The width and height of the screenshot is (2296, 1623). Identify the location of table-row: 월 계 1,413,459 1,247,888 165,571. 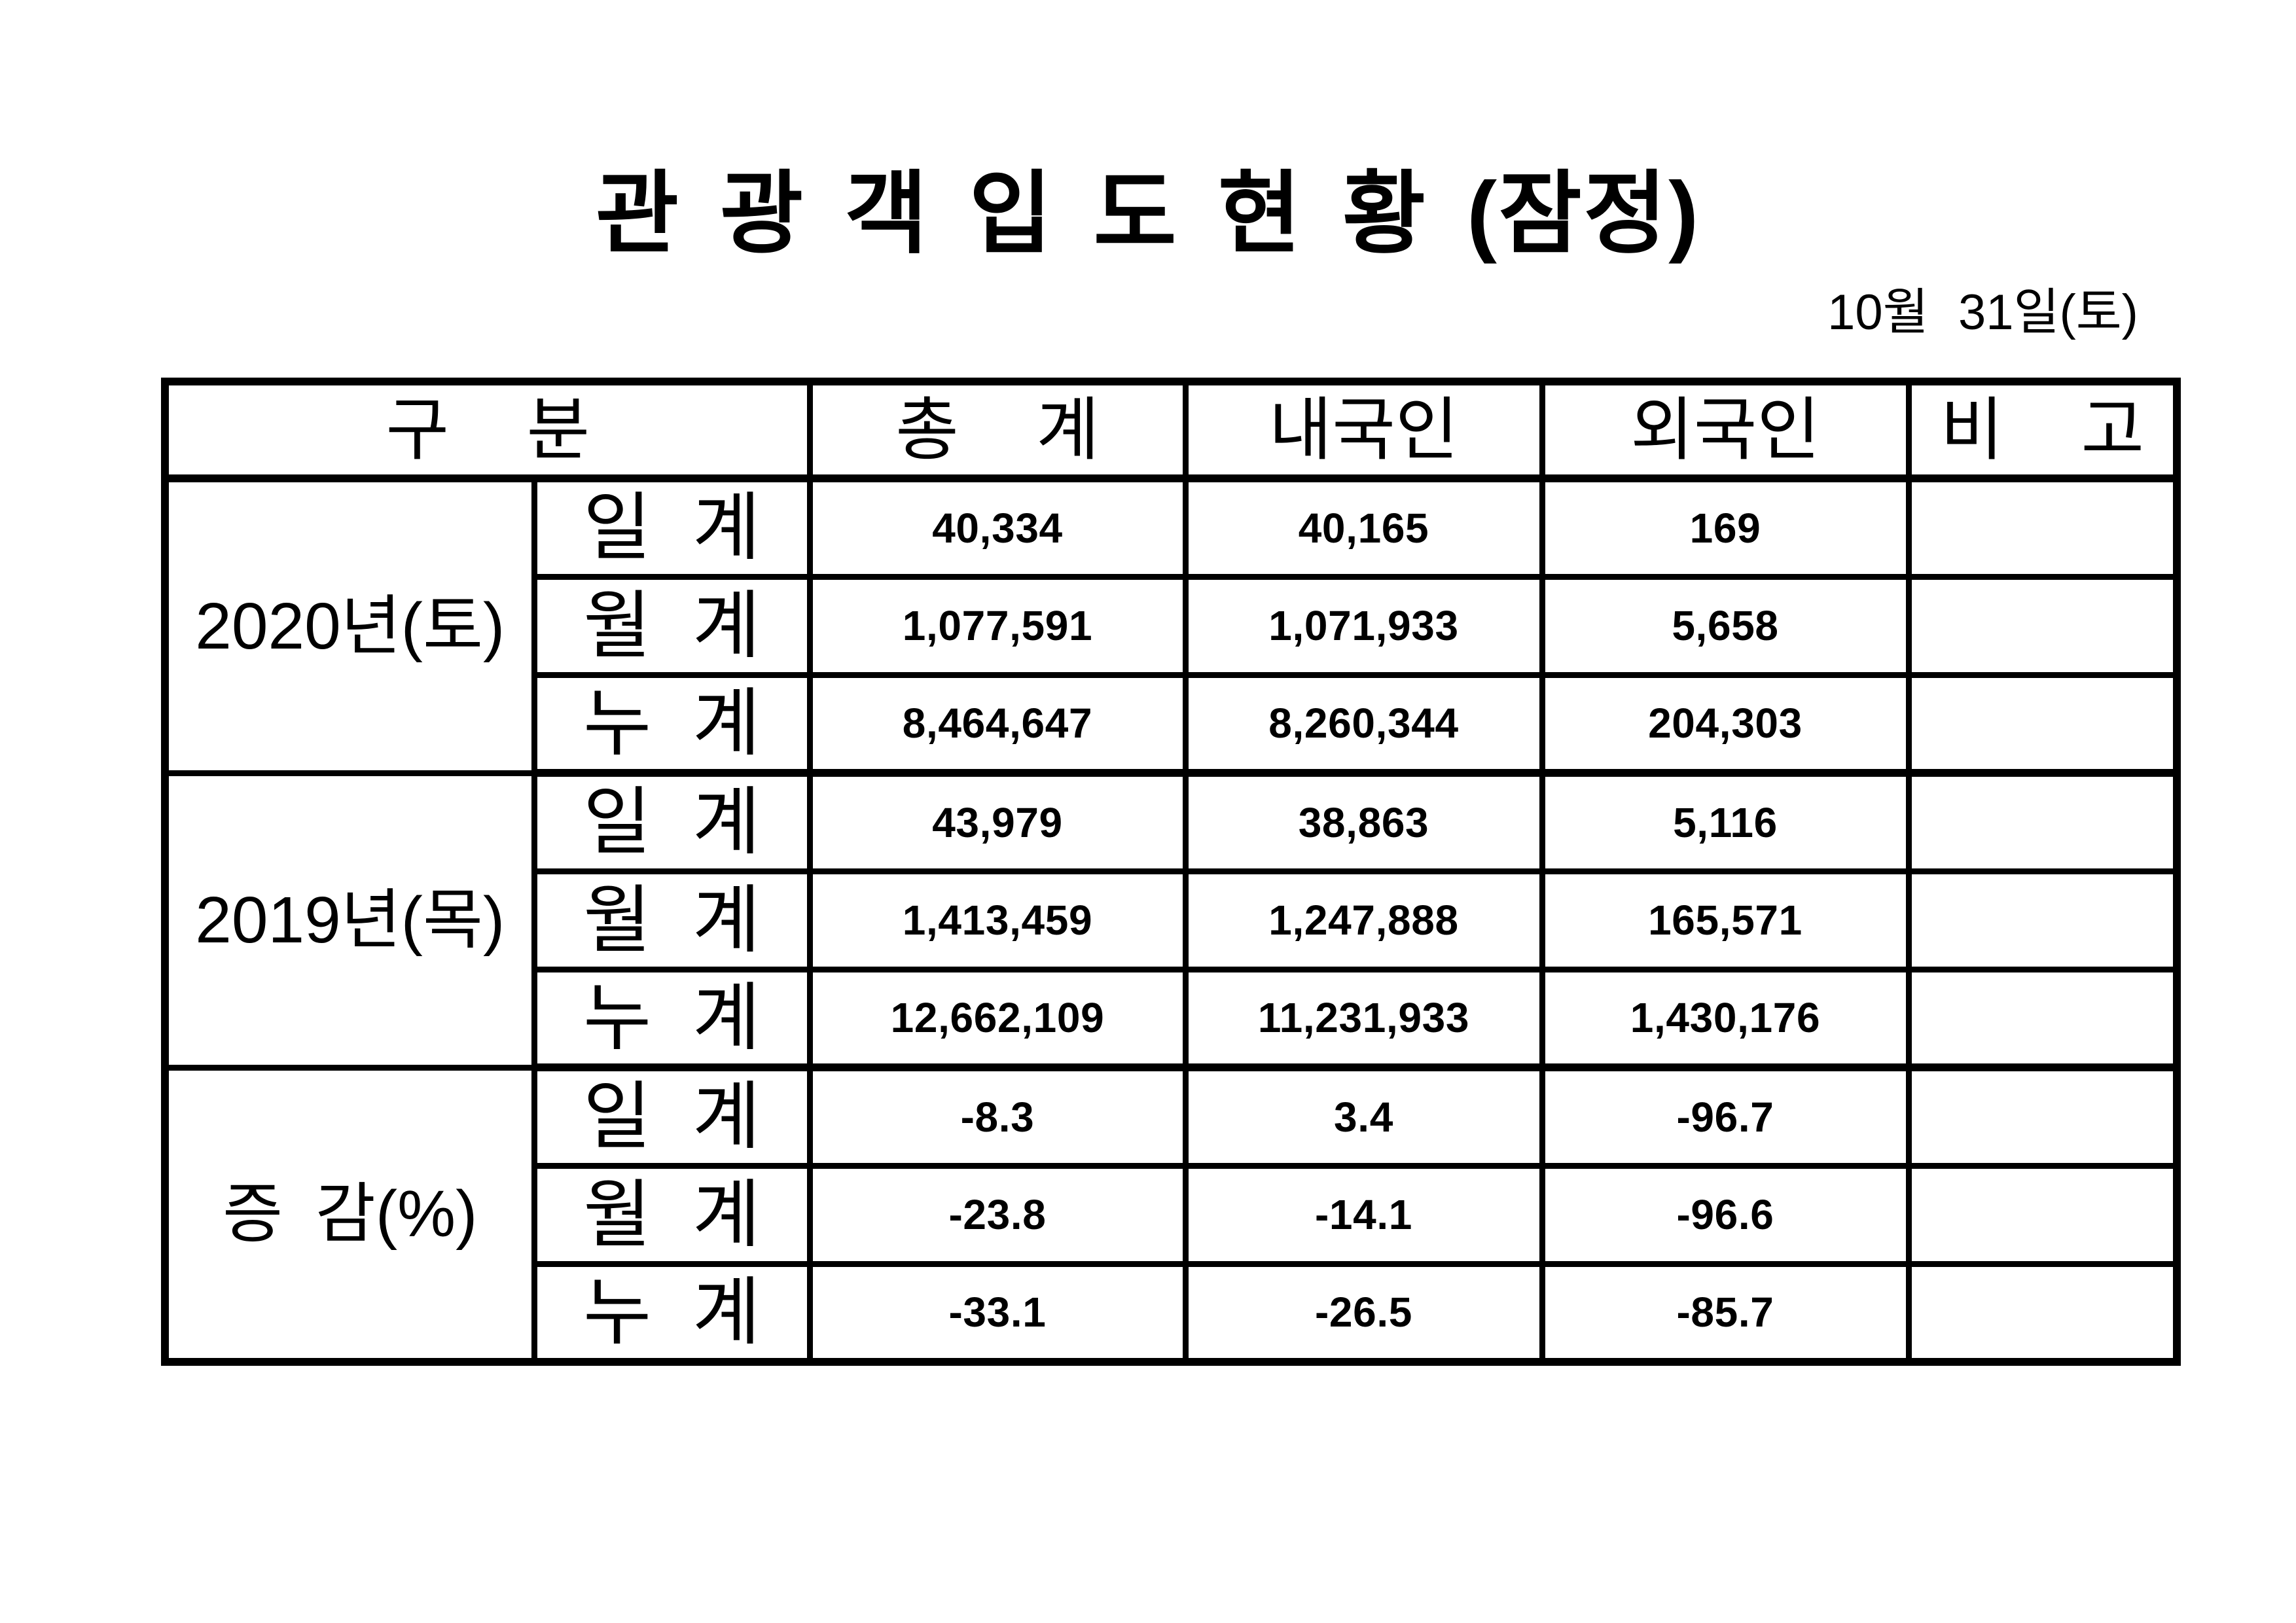
(1172, 920).